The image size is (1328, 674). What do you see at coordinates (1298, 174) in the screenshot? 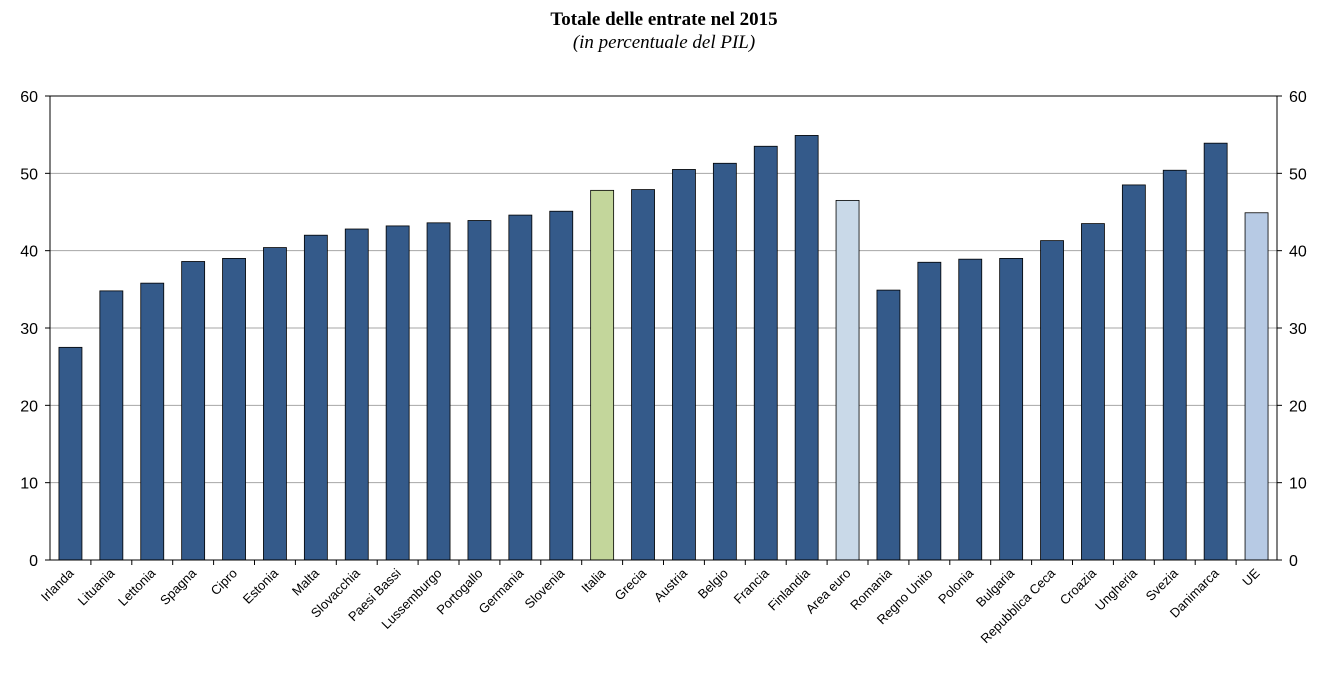
I see `y-tick-label-right: 50` at bounding box center [1298, 174].